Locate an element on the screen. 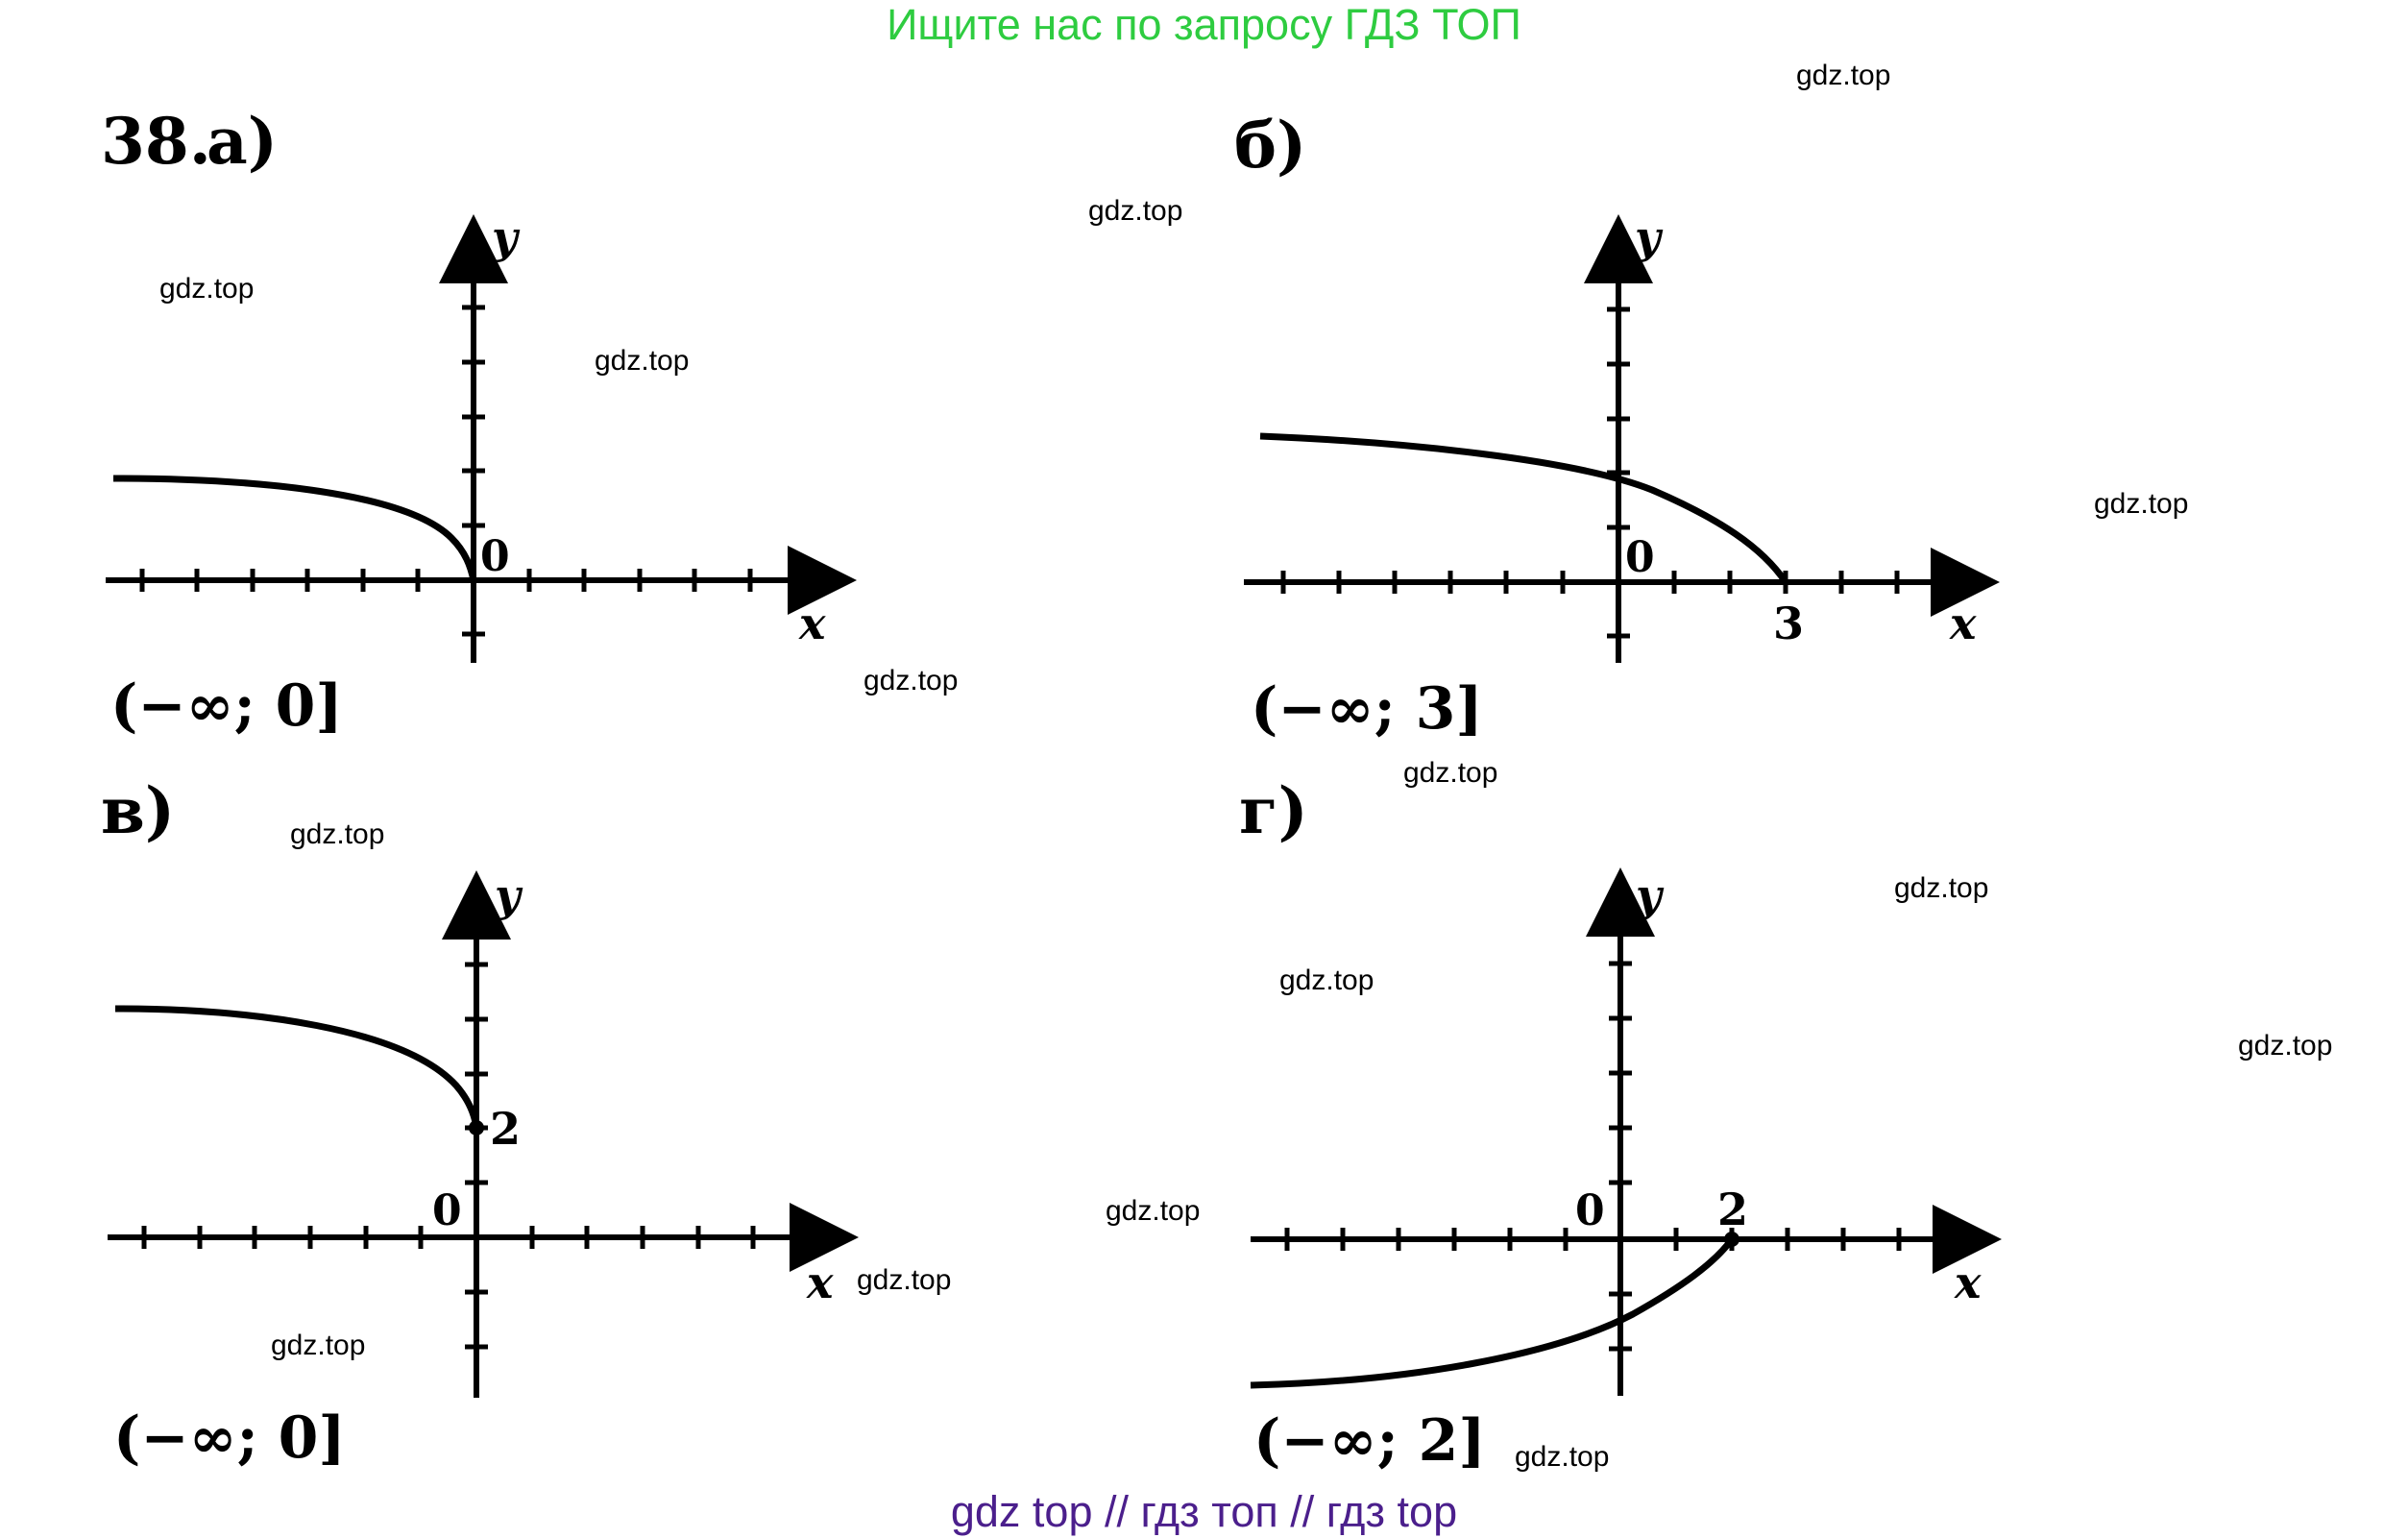  panel-b-origin: 0 is located at coordinates (1640, 557).